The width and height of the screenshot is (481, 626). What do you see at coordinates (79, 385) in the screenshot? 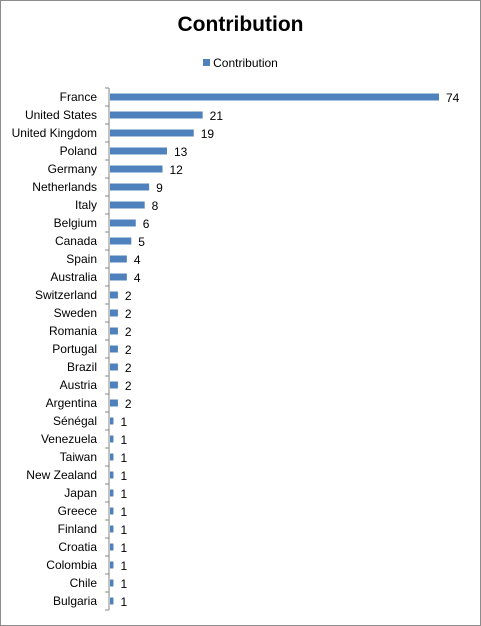
I see `category-label: Austria` at bounding box center [79, 385].